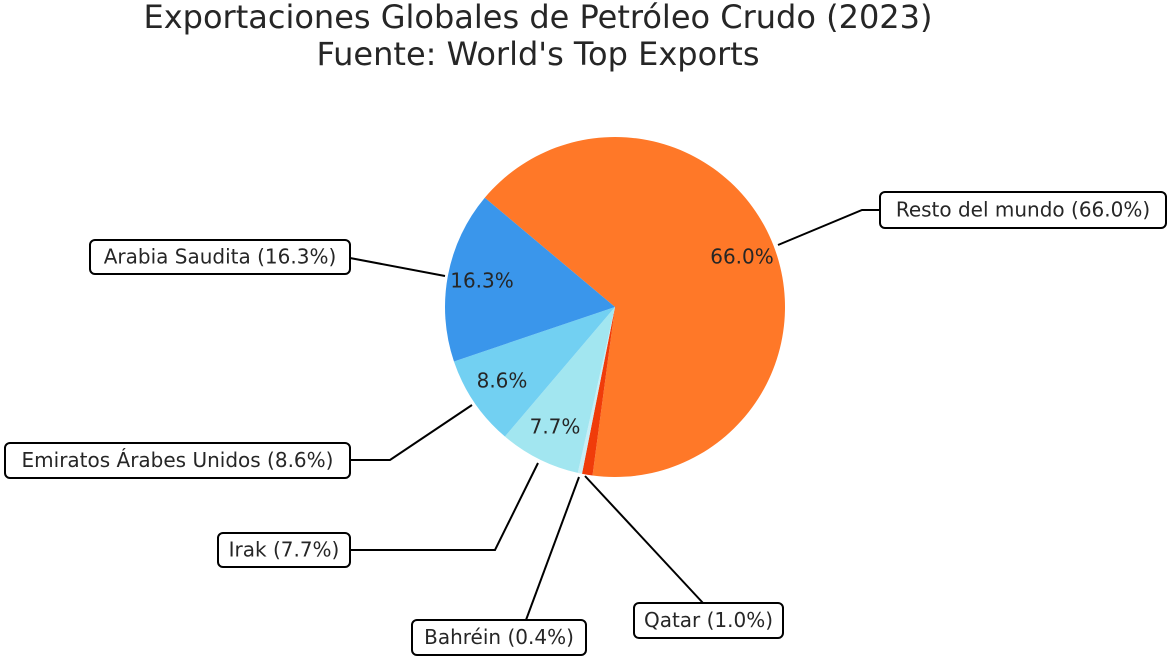 The image size is (1170, 664). I want to click on slice-label-emiratos-arabes-unidos: Emiratos Árabes Unidos (8.6%), so click(178, 460).